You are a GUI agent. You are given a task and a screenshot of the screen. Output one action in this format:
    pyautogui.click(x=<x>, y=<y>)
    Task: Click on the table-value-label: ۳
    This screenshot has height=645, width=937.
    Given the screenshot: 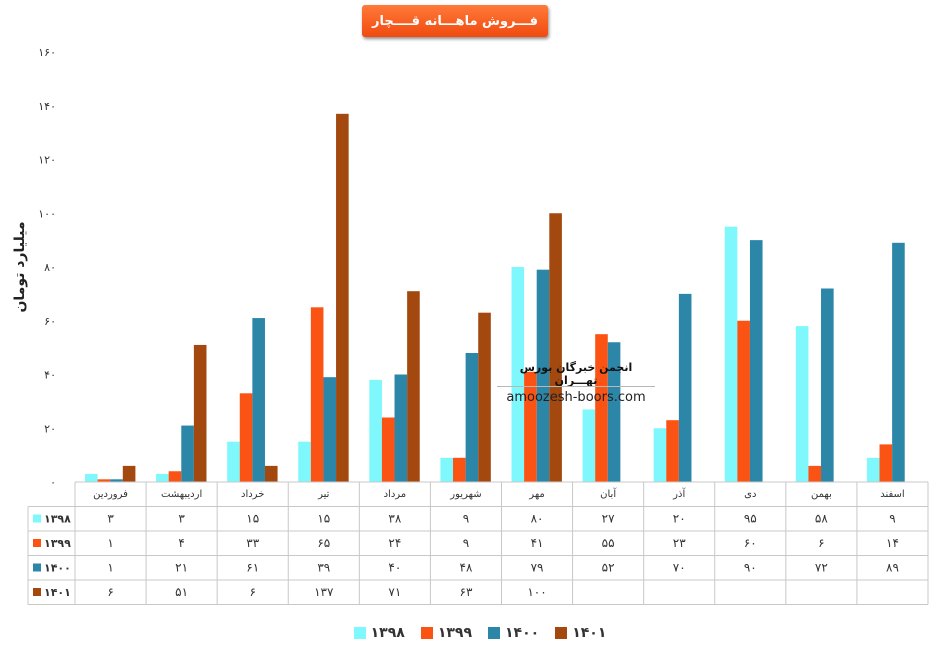 What is the action you would take?
    pyautogui.click(x=110, y=519)
    